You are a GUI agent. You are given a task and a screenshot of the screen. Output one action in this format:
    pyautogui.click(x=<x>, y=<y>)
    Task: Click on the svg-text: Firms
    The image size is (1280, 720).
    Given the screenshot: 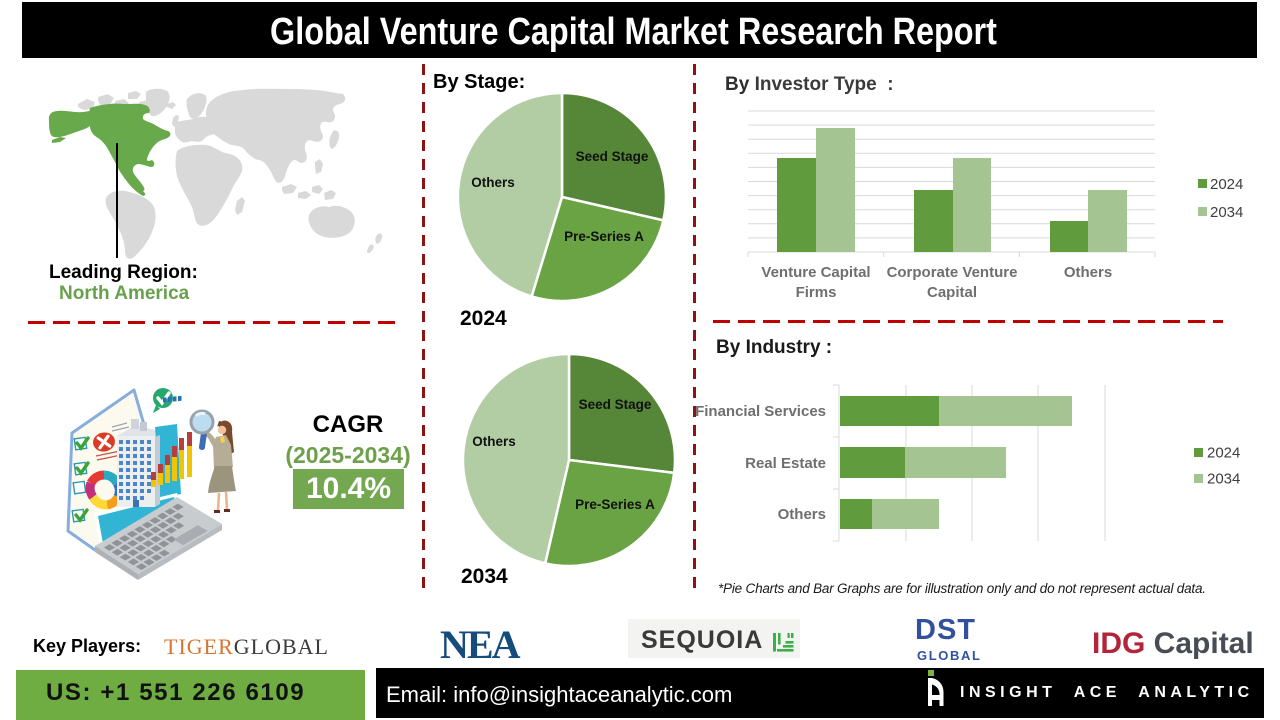 What is the action you would take?
    pyautogui.click(x=816, y=292)
    